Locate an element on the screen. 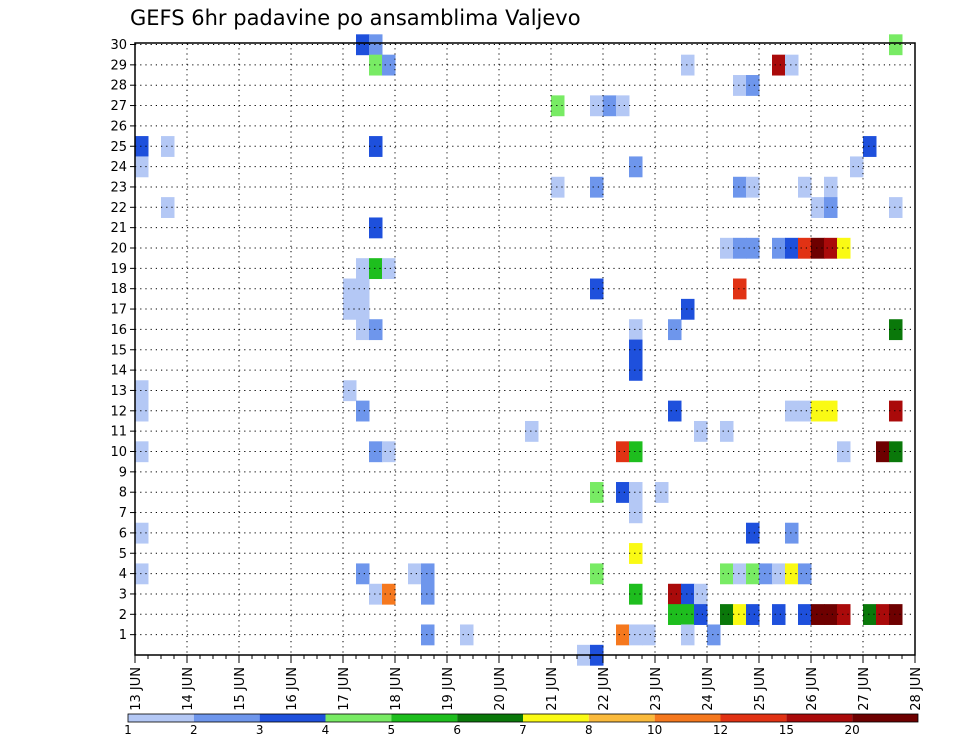 This screenshot has width=960, height=742. y-tick-label: 22 is located at coordinates (118, 208).